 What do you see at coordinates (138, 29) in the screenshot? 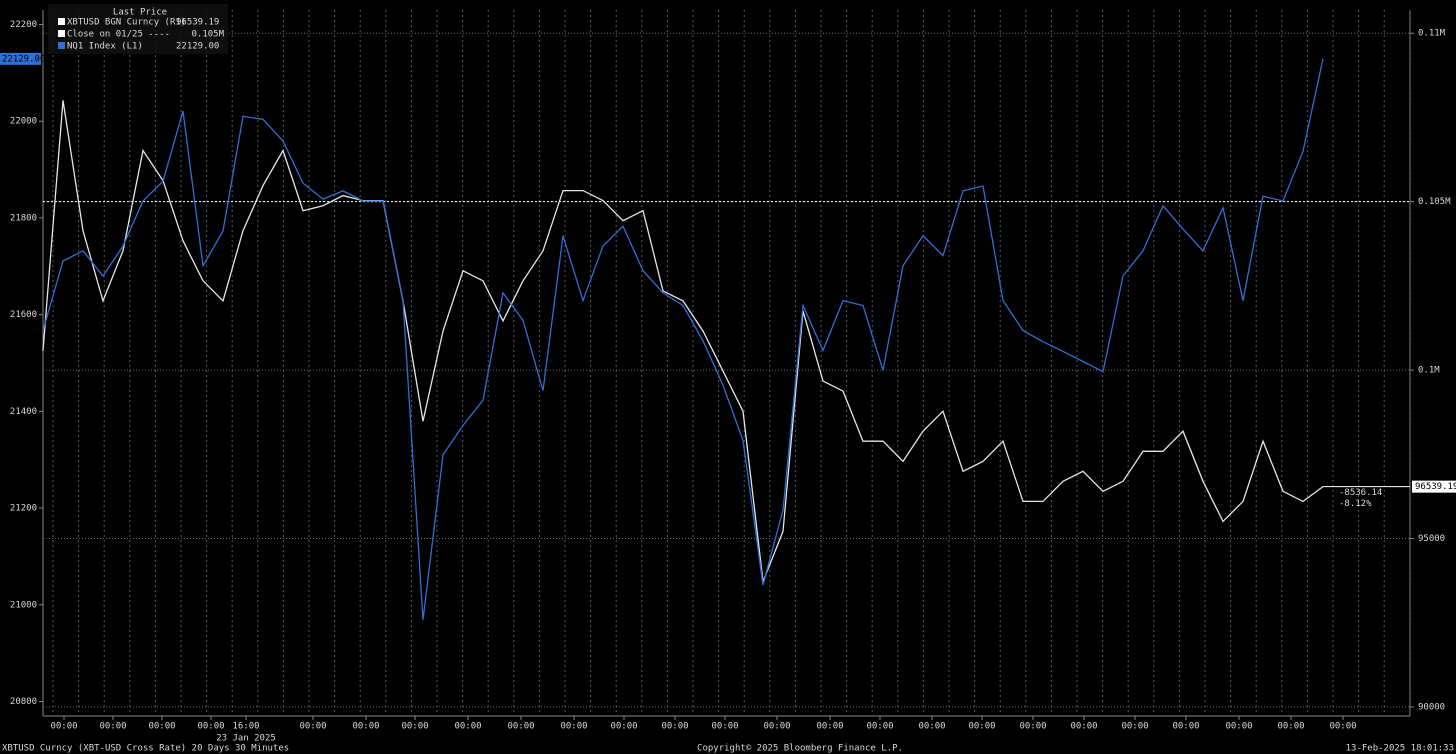
I see `legend-box` at bounding box center [138, 29].